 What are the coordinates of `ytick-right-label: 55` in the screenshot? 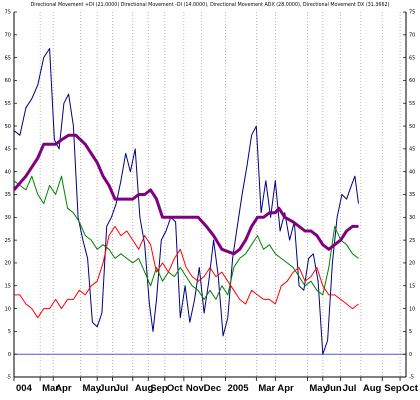 It's located at (412, 104).